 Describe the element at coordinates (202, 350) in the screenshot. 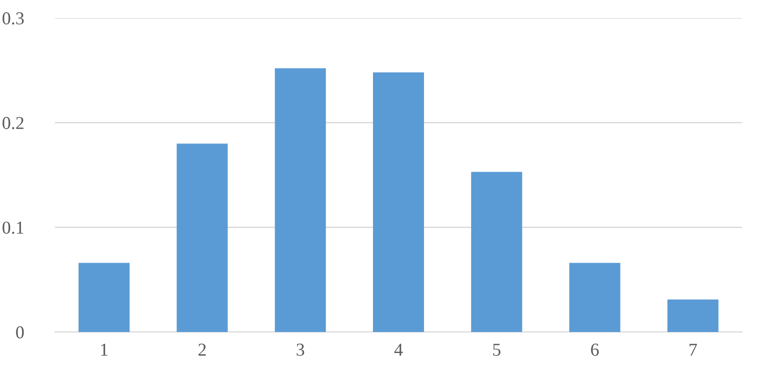

I see `x-tick-label: 2` at that location.